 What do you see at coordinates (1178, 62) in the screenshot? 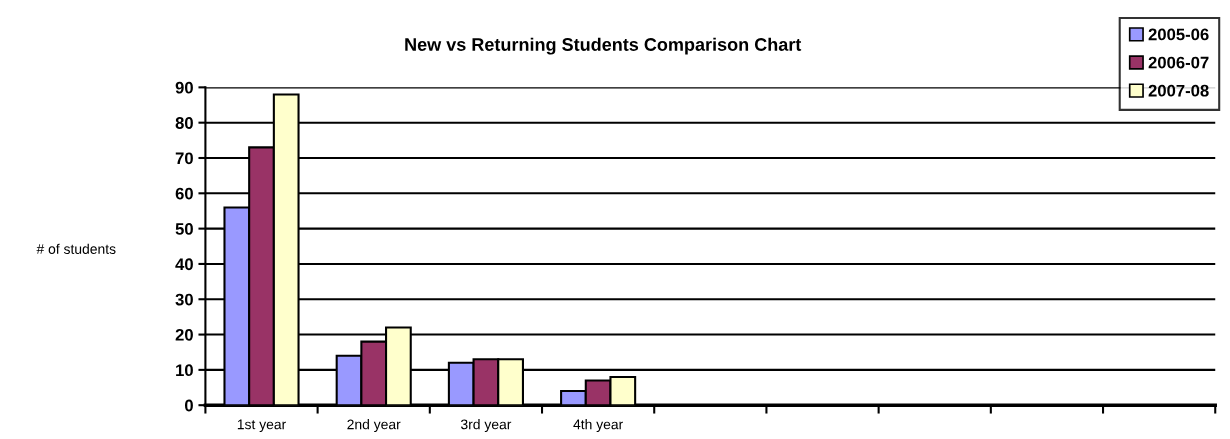
I see `legend-label: 2006-07` at bounding box center [1178, 62].